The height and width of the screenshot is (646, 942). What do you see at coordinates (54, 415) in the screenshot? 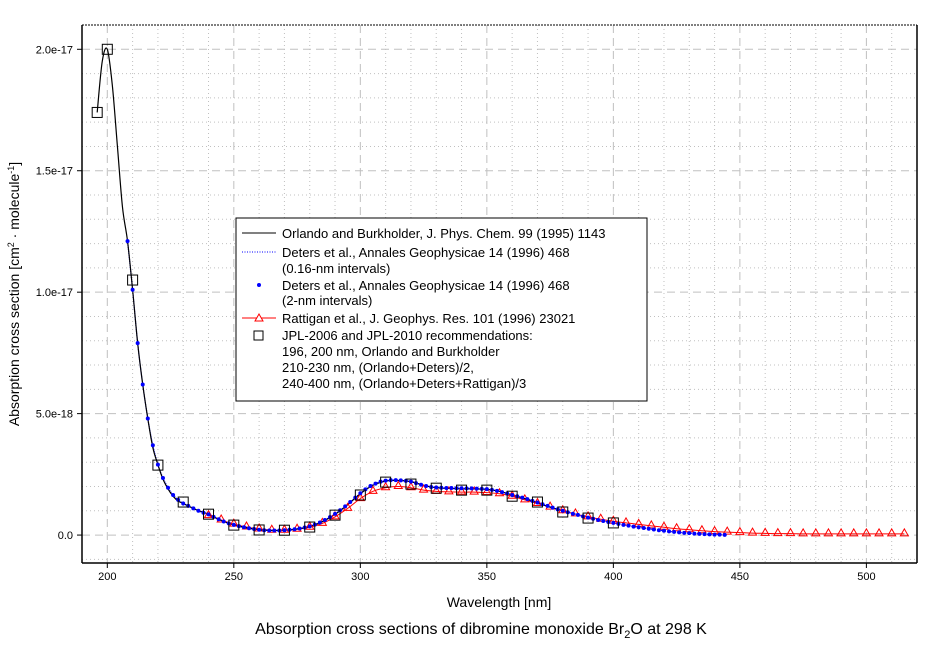
I see `y-tick-label: 5.0e-18` at bounding box center [54, 415].